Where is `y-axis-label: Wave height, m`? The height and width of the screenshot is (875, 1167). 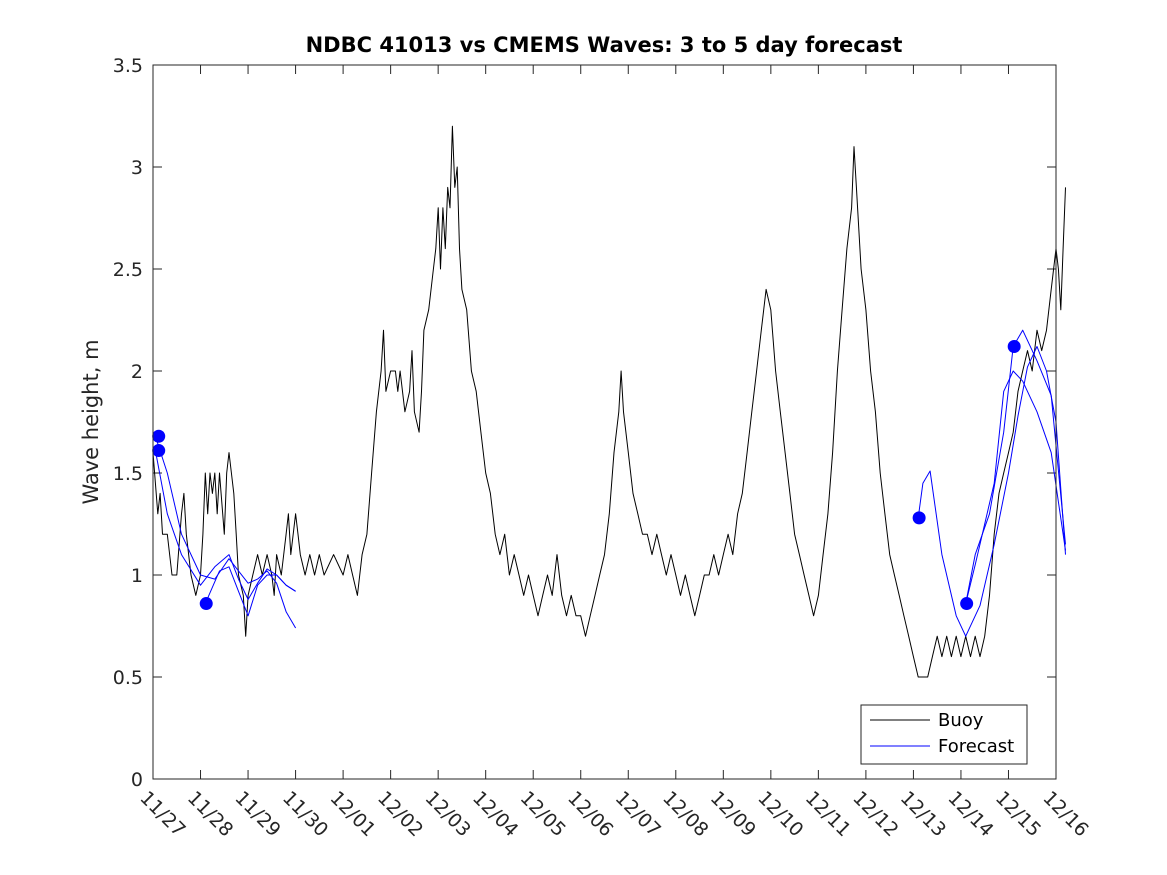
y-axis-label: Wave height, m is located at coordinates (91, 421).